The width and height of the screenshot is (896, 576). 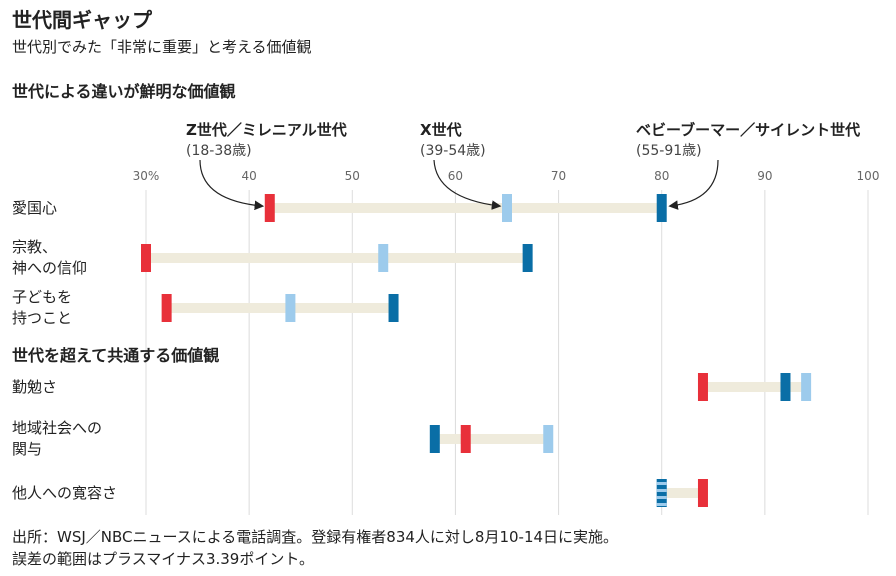 What do you see at coordinates (27, 449) in the screenshot?
I see `row-label: 関与` at bounding box center [27, 449].